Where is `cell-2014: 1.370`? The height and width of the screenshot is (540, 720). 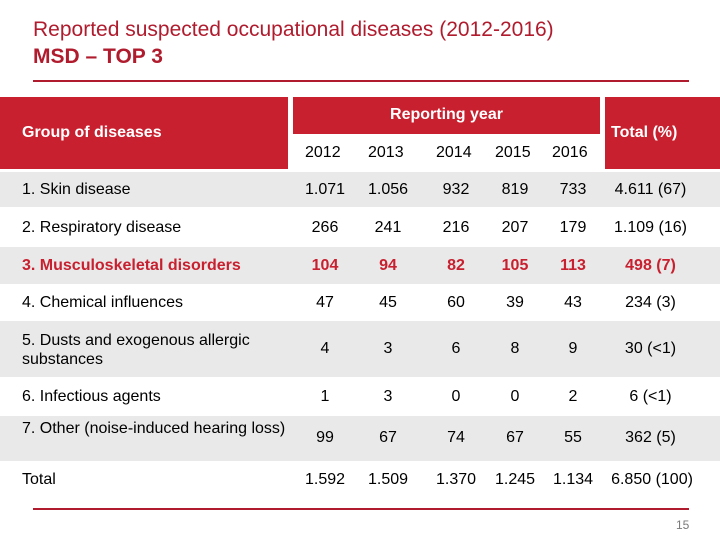
cell-2014: 1.370 is located at coordinates (456, 479).